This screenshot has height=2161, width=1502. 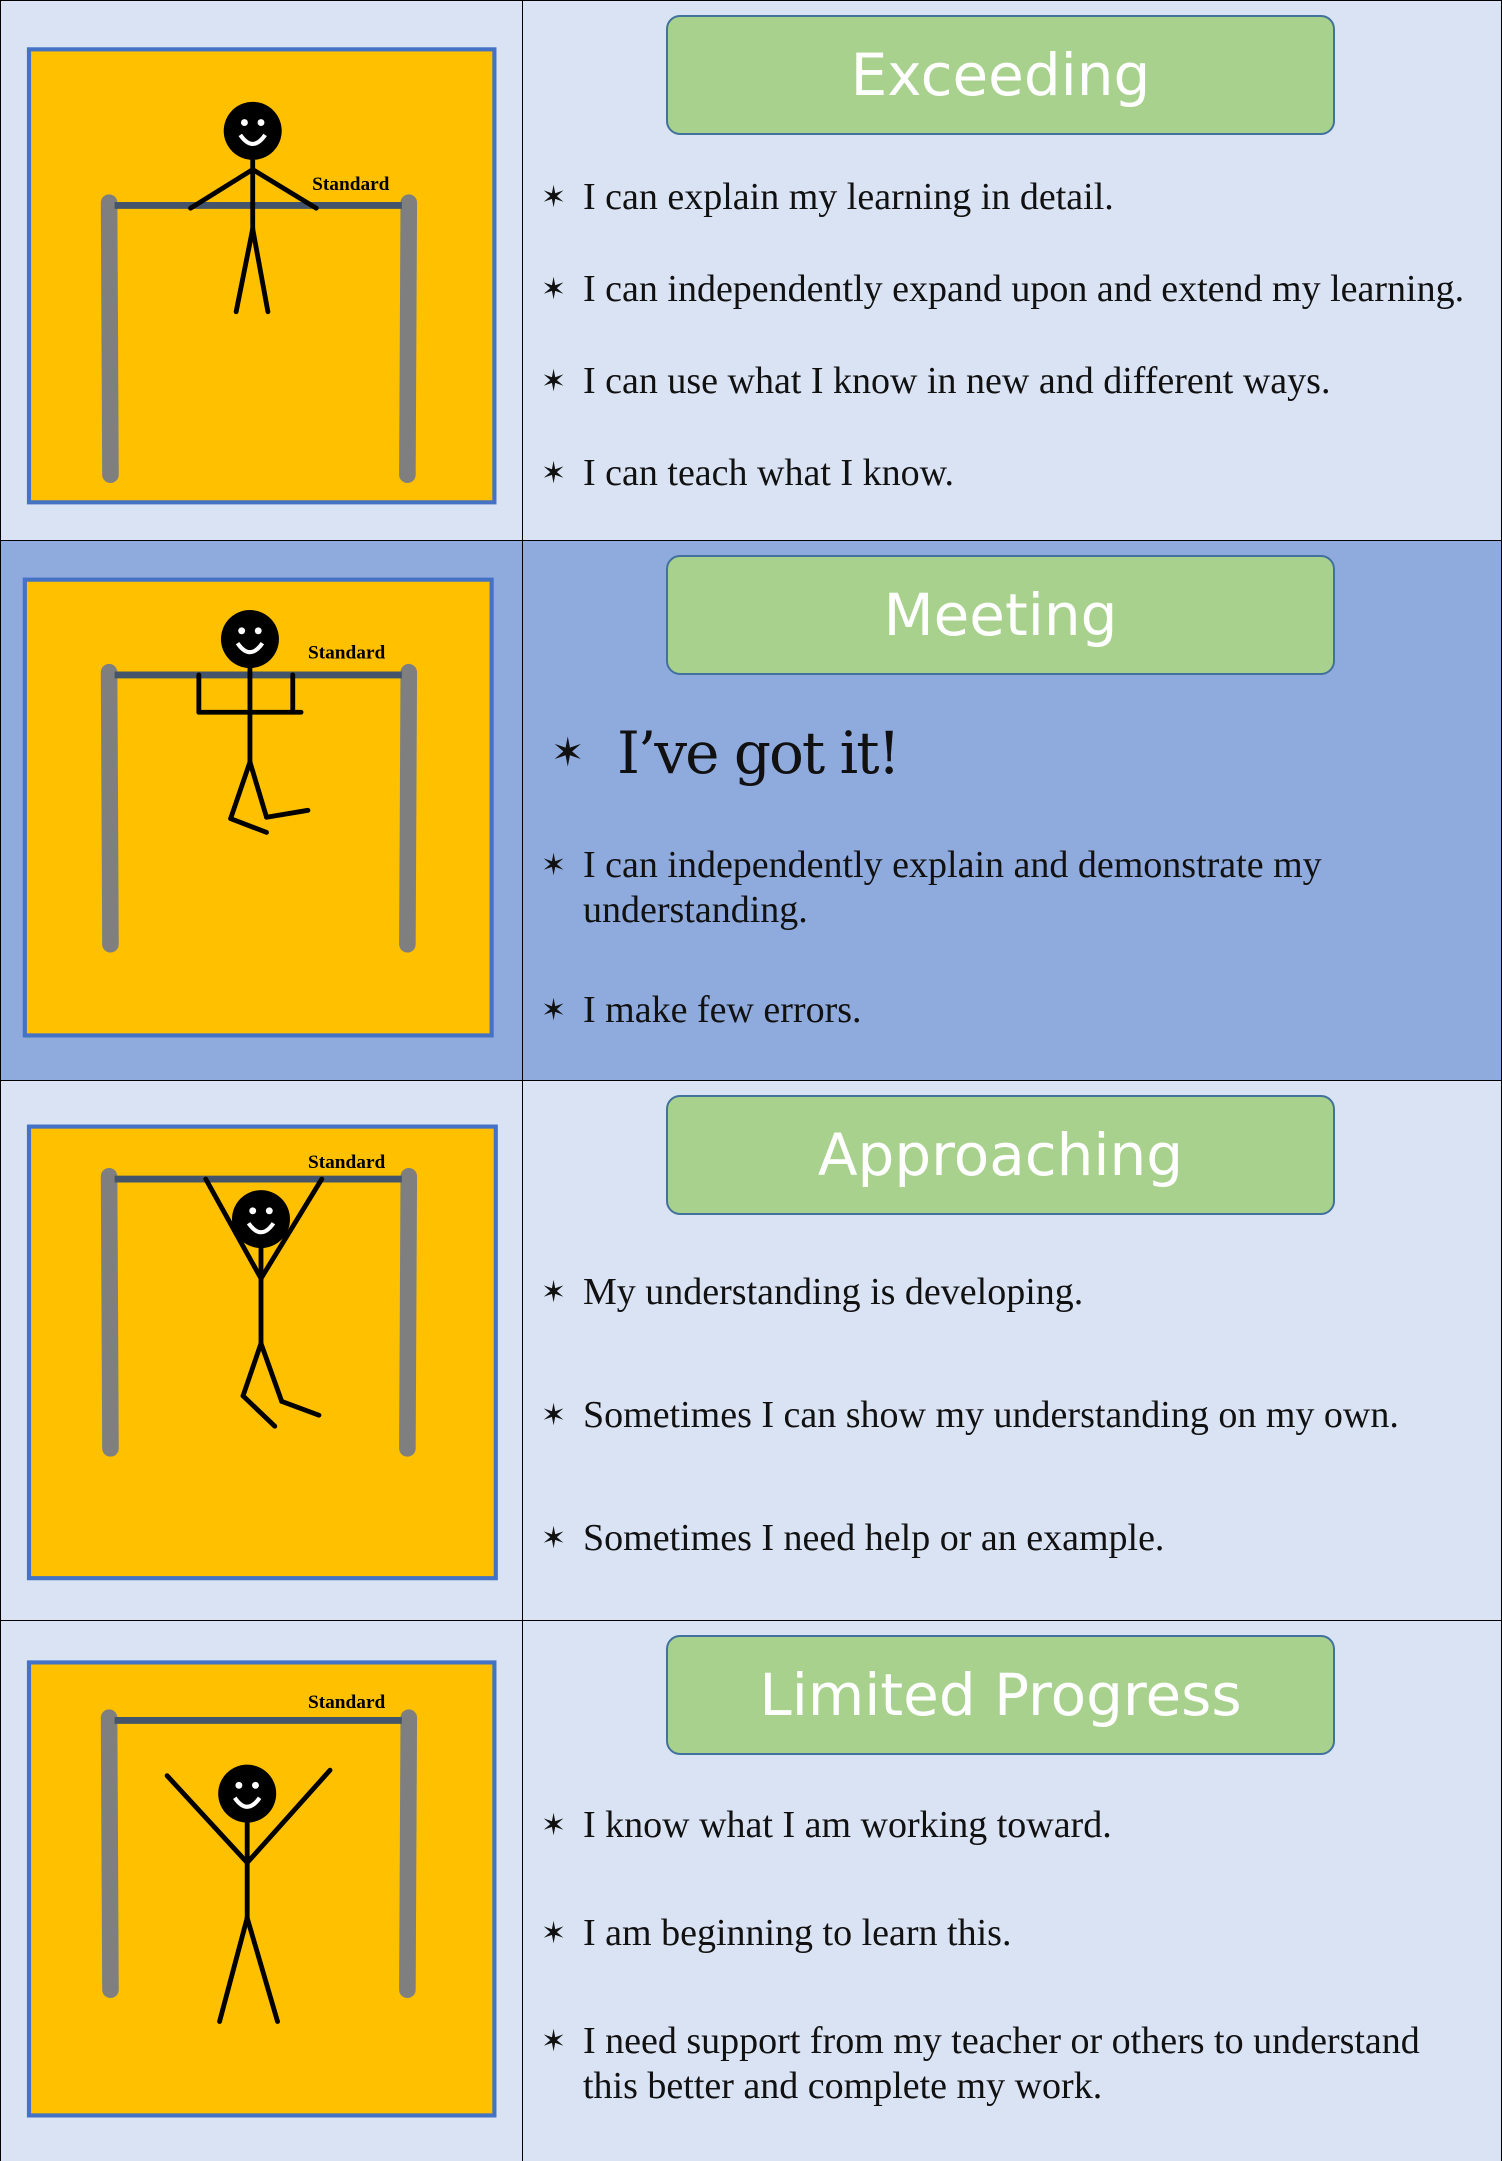 I want to click on criterion: I know what I am working toward., so click(x=1004, y=1825).